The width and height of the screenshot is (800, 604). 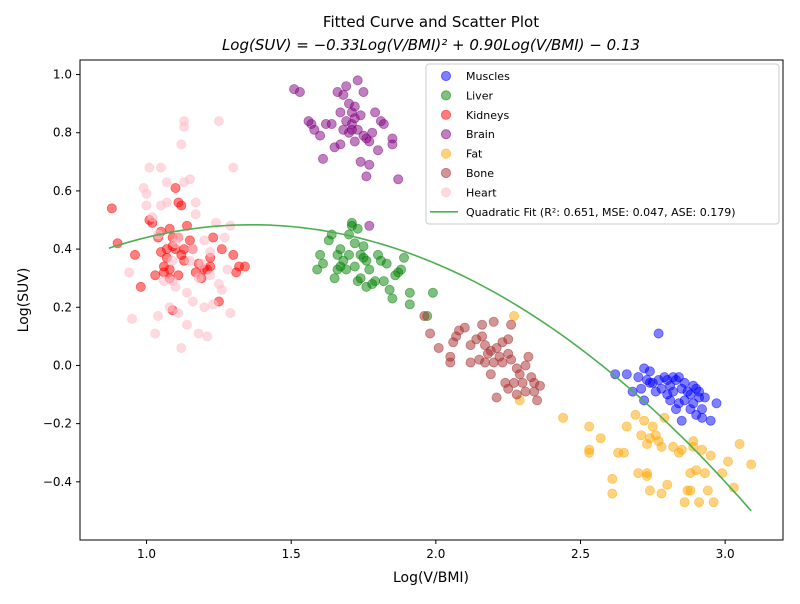 I want to click on legend-label: Brain, so click(x=480, y=134).